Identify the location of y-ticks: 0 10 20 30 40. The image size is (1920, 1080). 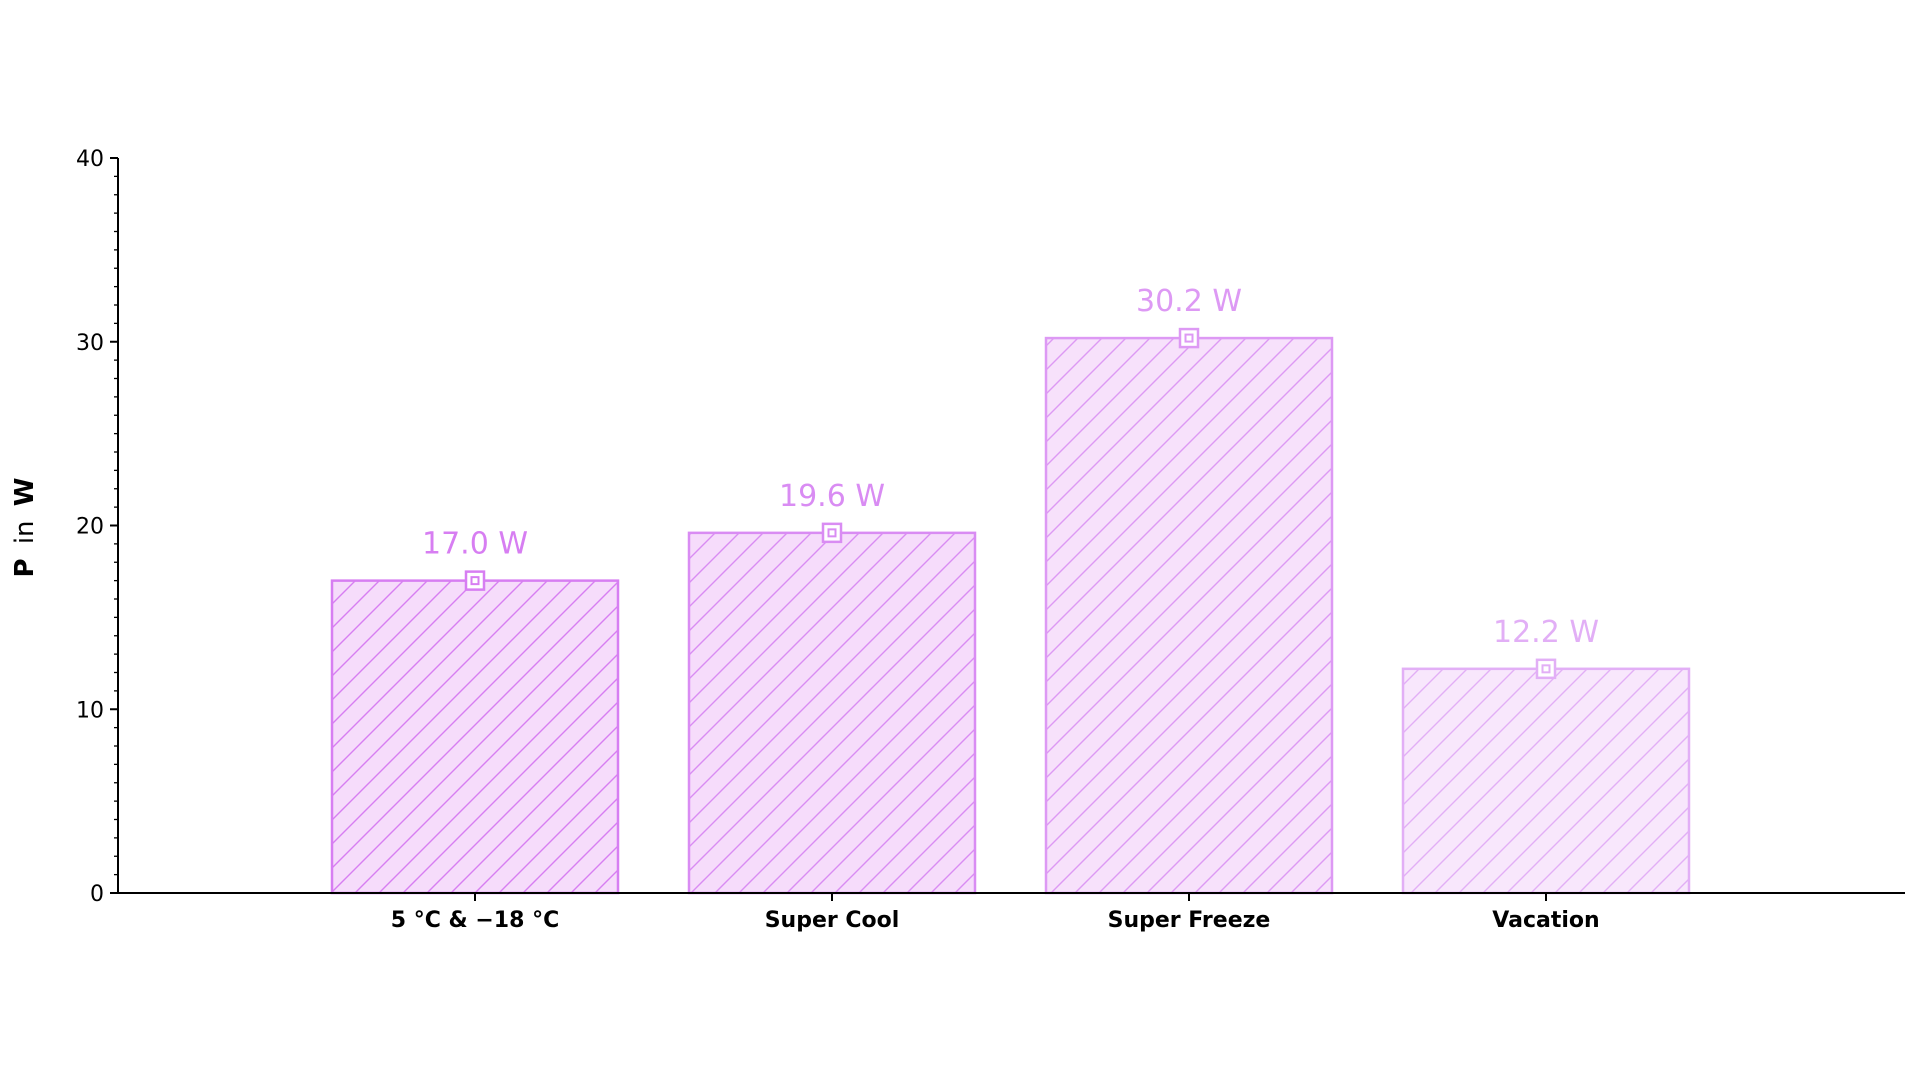
(97, 527).